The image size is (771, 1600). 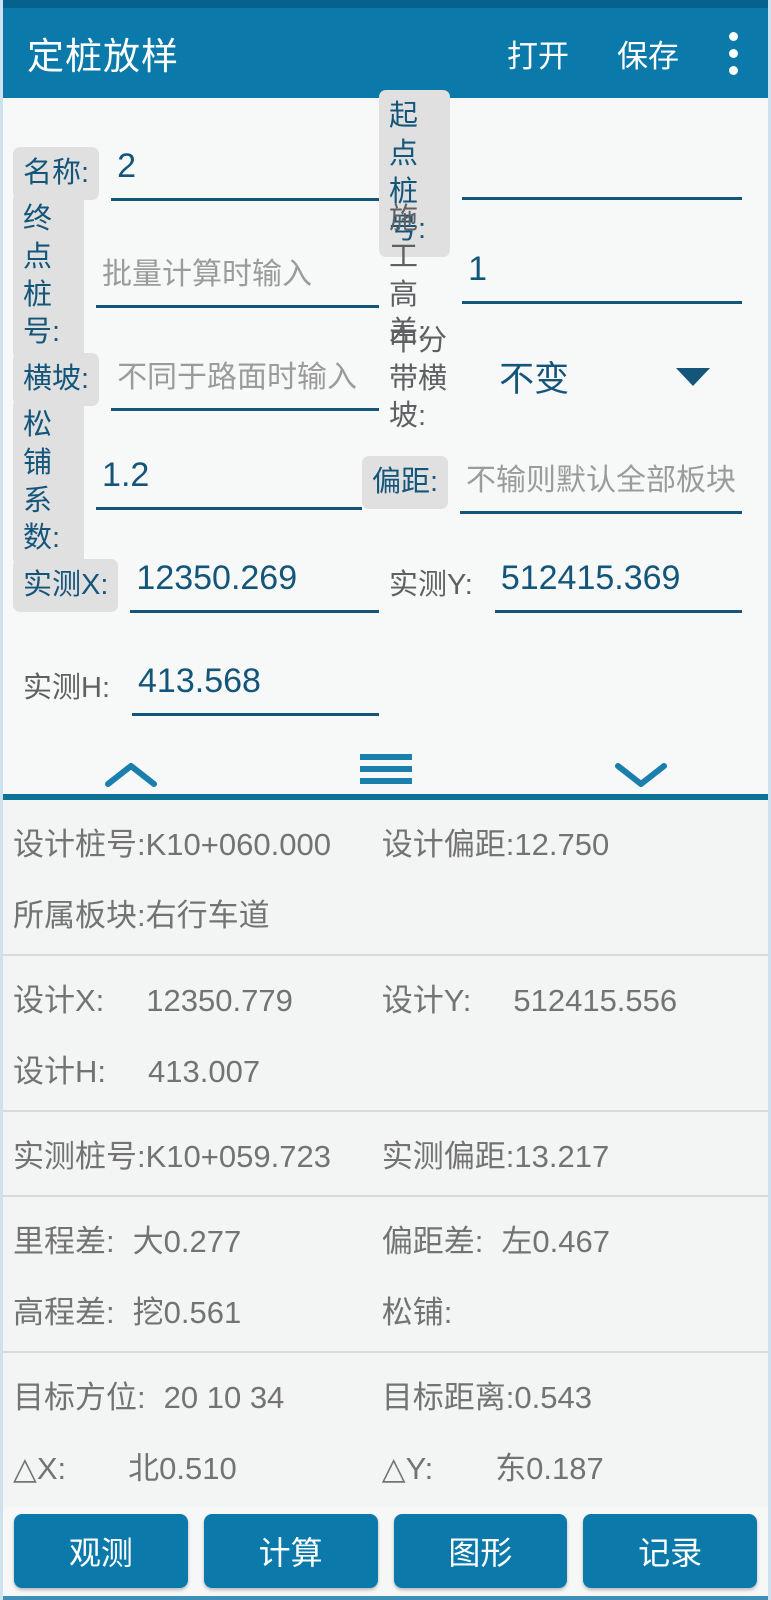 What do you see at coordinates (618, 586) in the screenshot?
I see `measured-y-input: 512415.369` at bounding box center [618, 586].